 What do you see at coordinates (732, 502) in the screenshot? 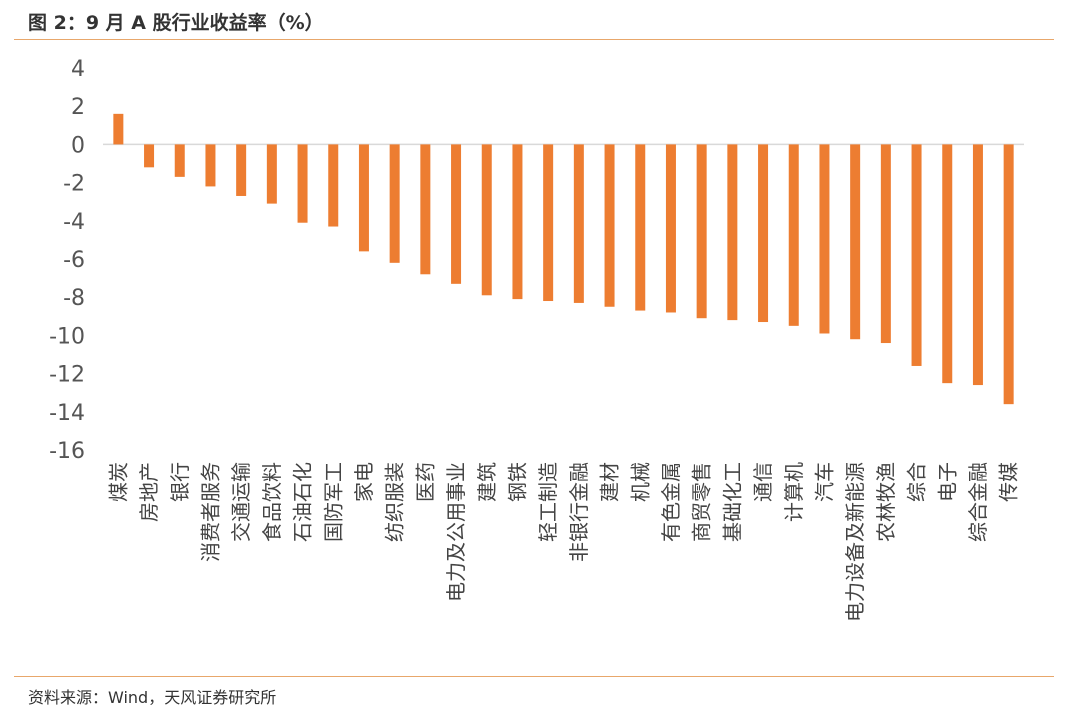
I see `category-label: 基础化工` at bounding box center [732, 502].